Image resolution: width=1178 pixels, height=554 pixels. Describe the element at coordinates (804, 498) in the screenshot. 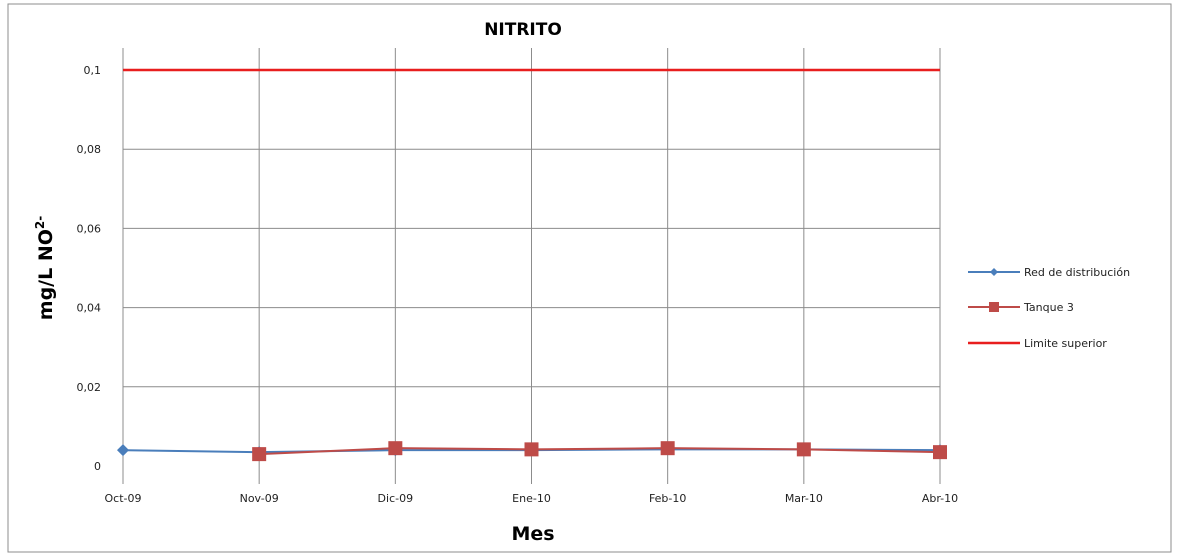

I see `x-tick-label: Mar-10` at that location.